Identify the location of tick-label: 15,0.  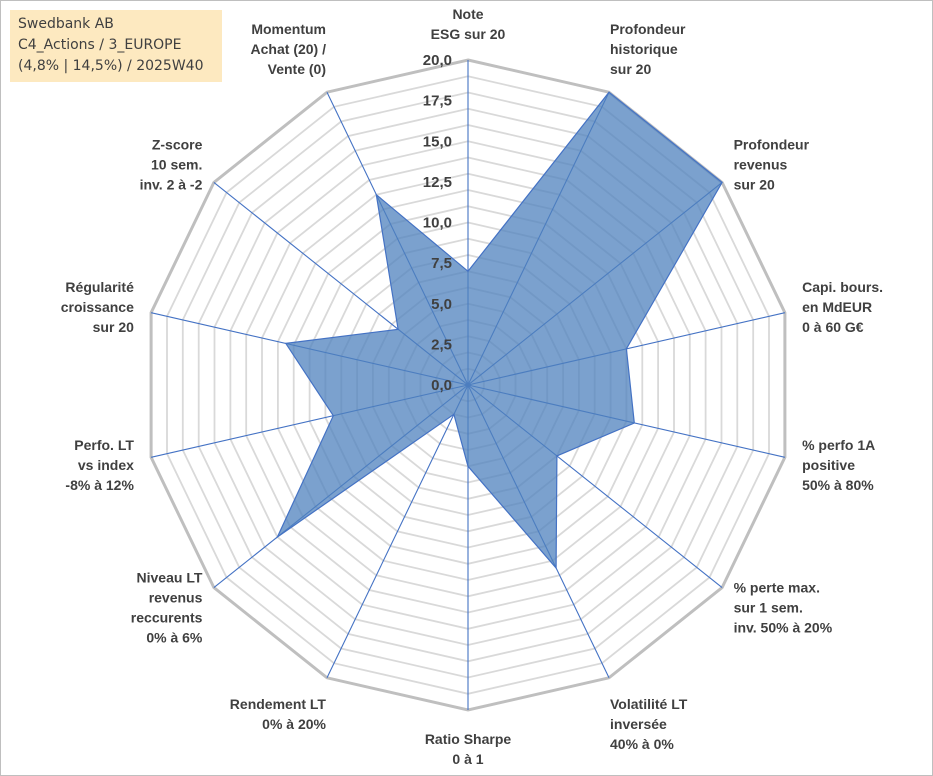
(437, 141).